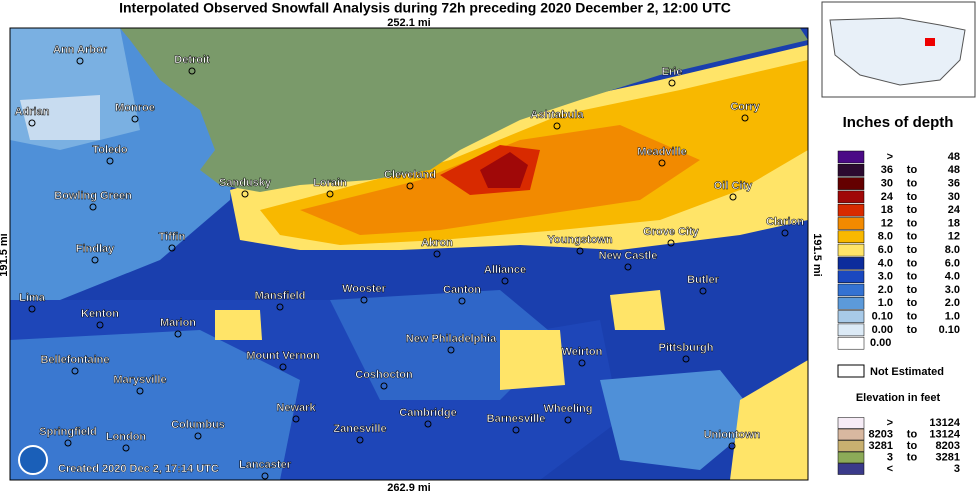 This screenshot has width=977, height=502. Describe the element at coordinates (296, 408) in the screenshot. I see `city-label: Newark` at that location.